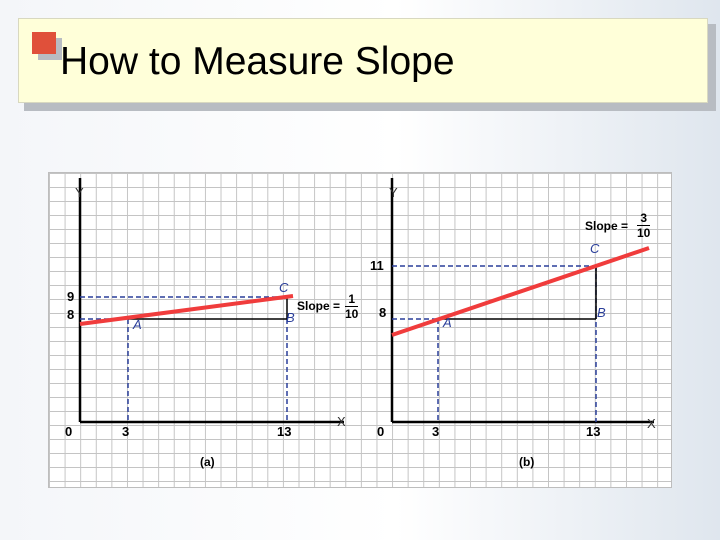 The height and width of the screenshot is (540, 720). I want to click on point-A-label-b: A, so click(447, 322).